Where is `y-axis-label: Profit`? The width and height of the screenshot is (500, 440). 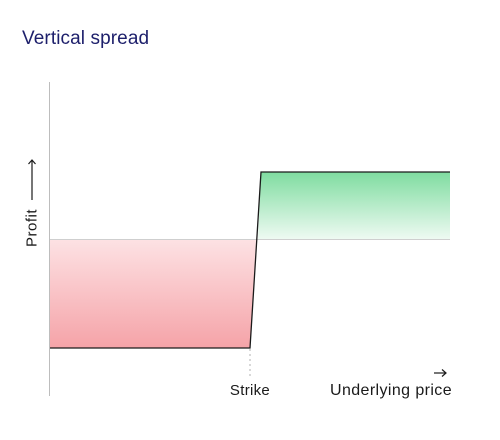
y-axis-label: Profit is located at coordinates (32, 228).